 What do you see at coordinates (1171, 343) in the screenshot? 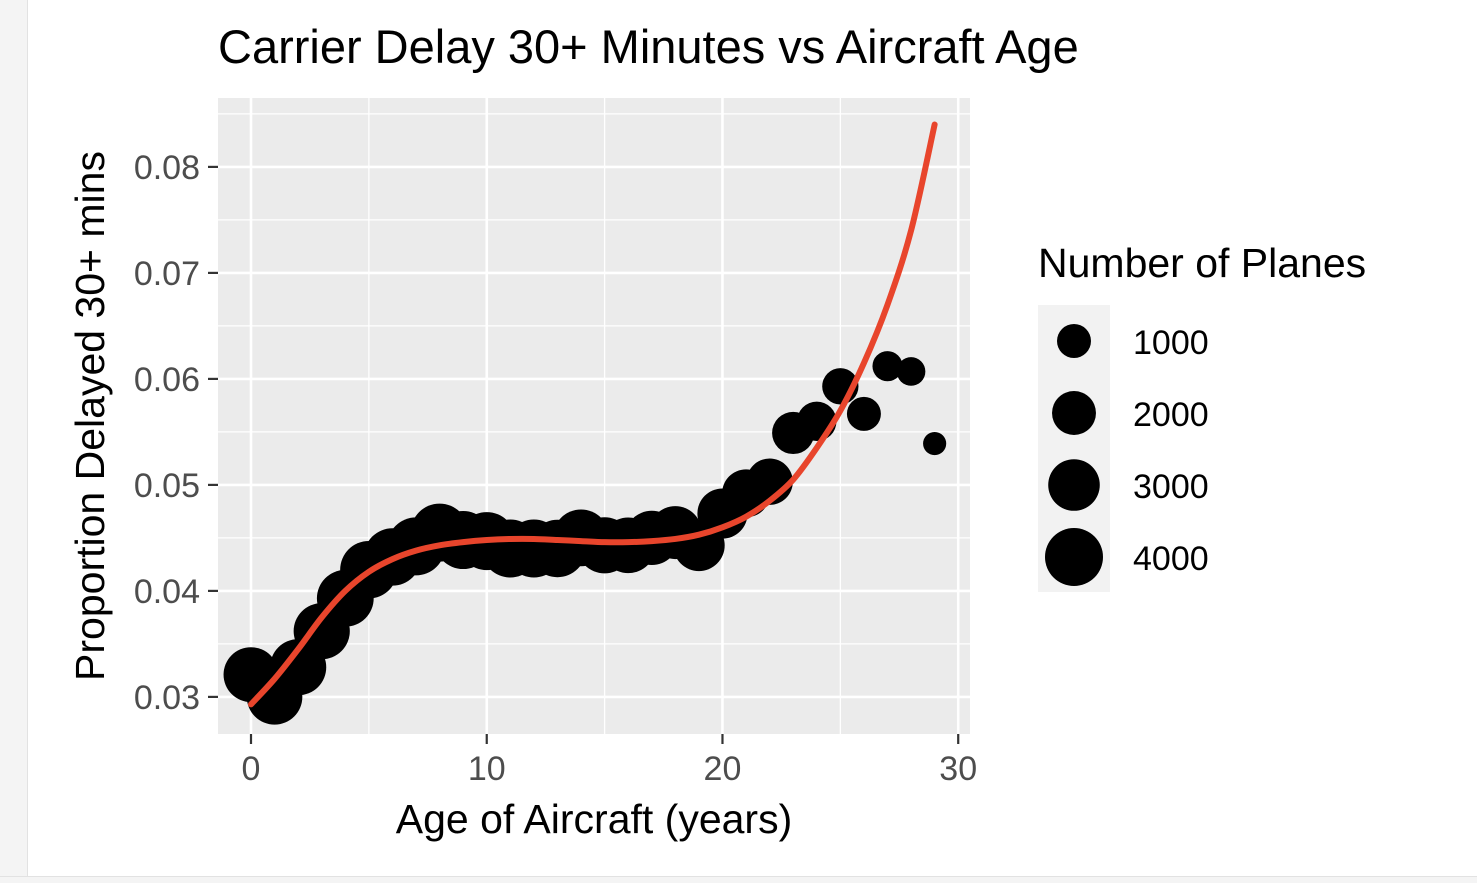
I see `legend-label: 1000` at bounding box center [1171, 343].